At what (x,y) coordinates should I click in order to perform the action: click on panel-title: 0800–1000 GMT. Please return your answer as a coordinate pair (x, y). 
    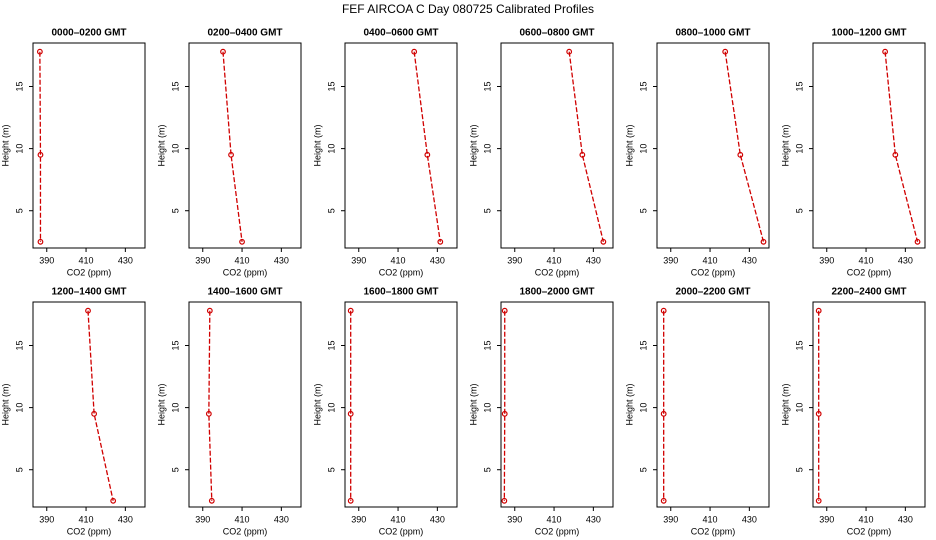
    Looking at the image, I should click on (712, 33).